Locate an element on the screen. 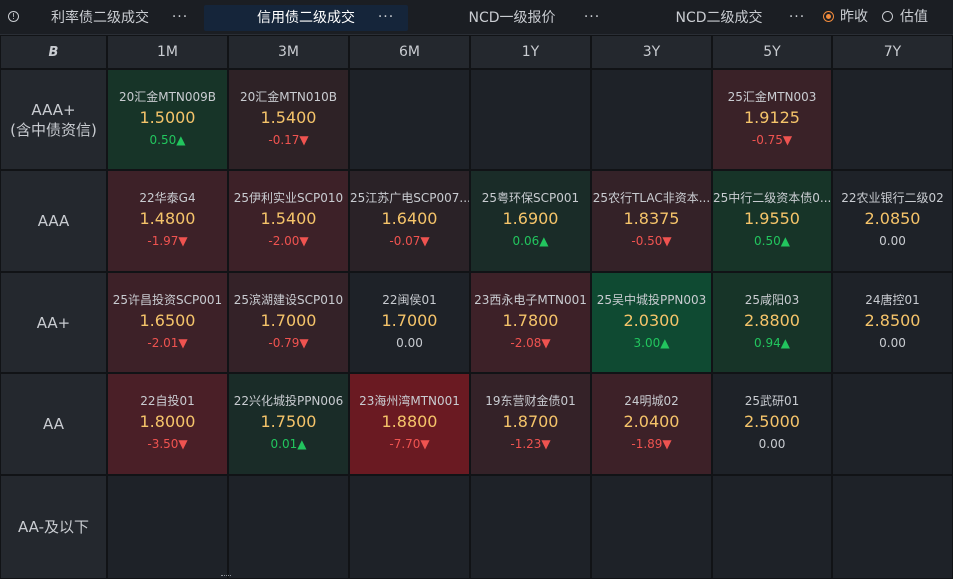 The height and width of the screenshot is (579, 953). bond-cell: 25汇金MTN003 1.9125 -0.75▼ is located at coordinates (772, 119).